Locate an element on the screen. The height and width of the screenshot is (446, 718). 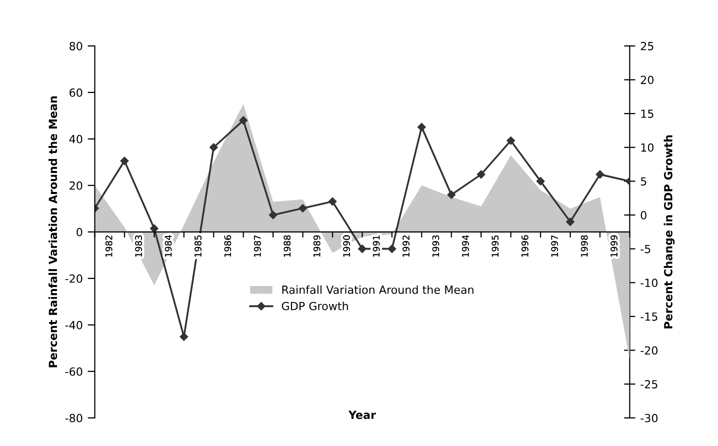
y-tick-label: 0 is located at coordinates (79, 232).